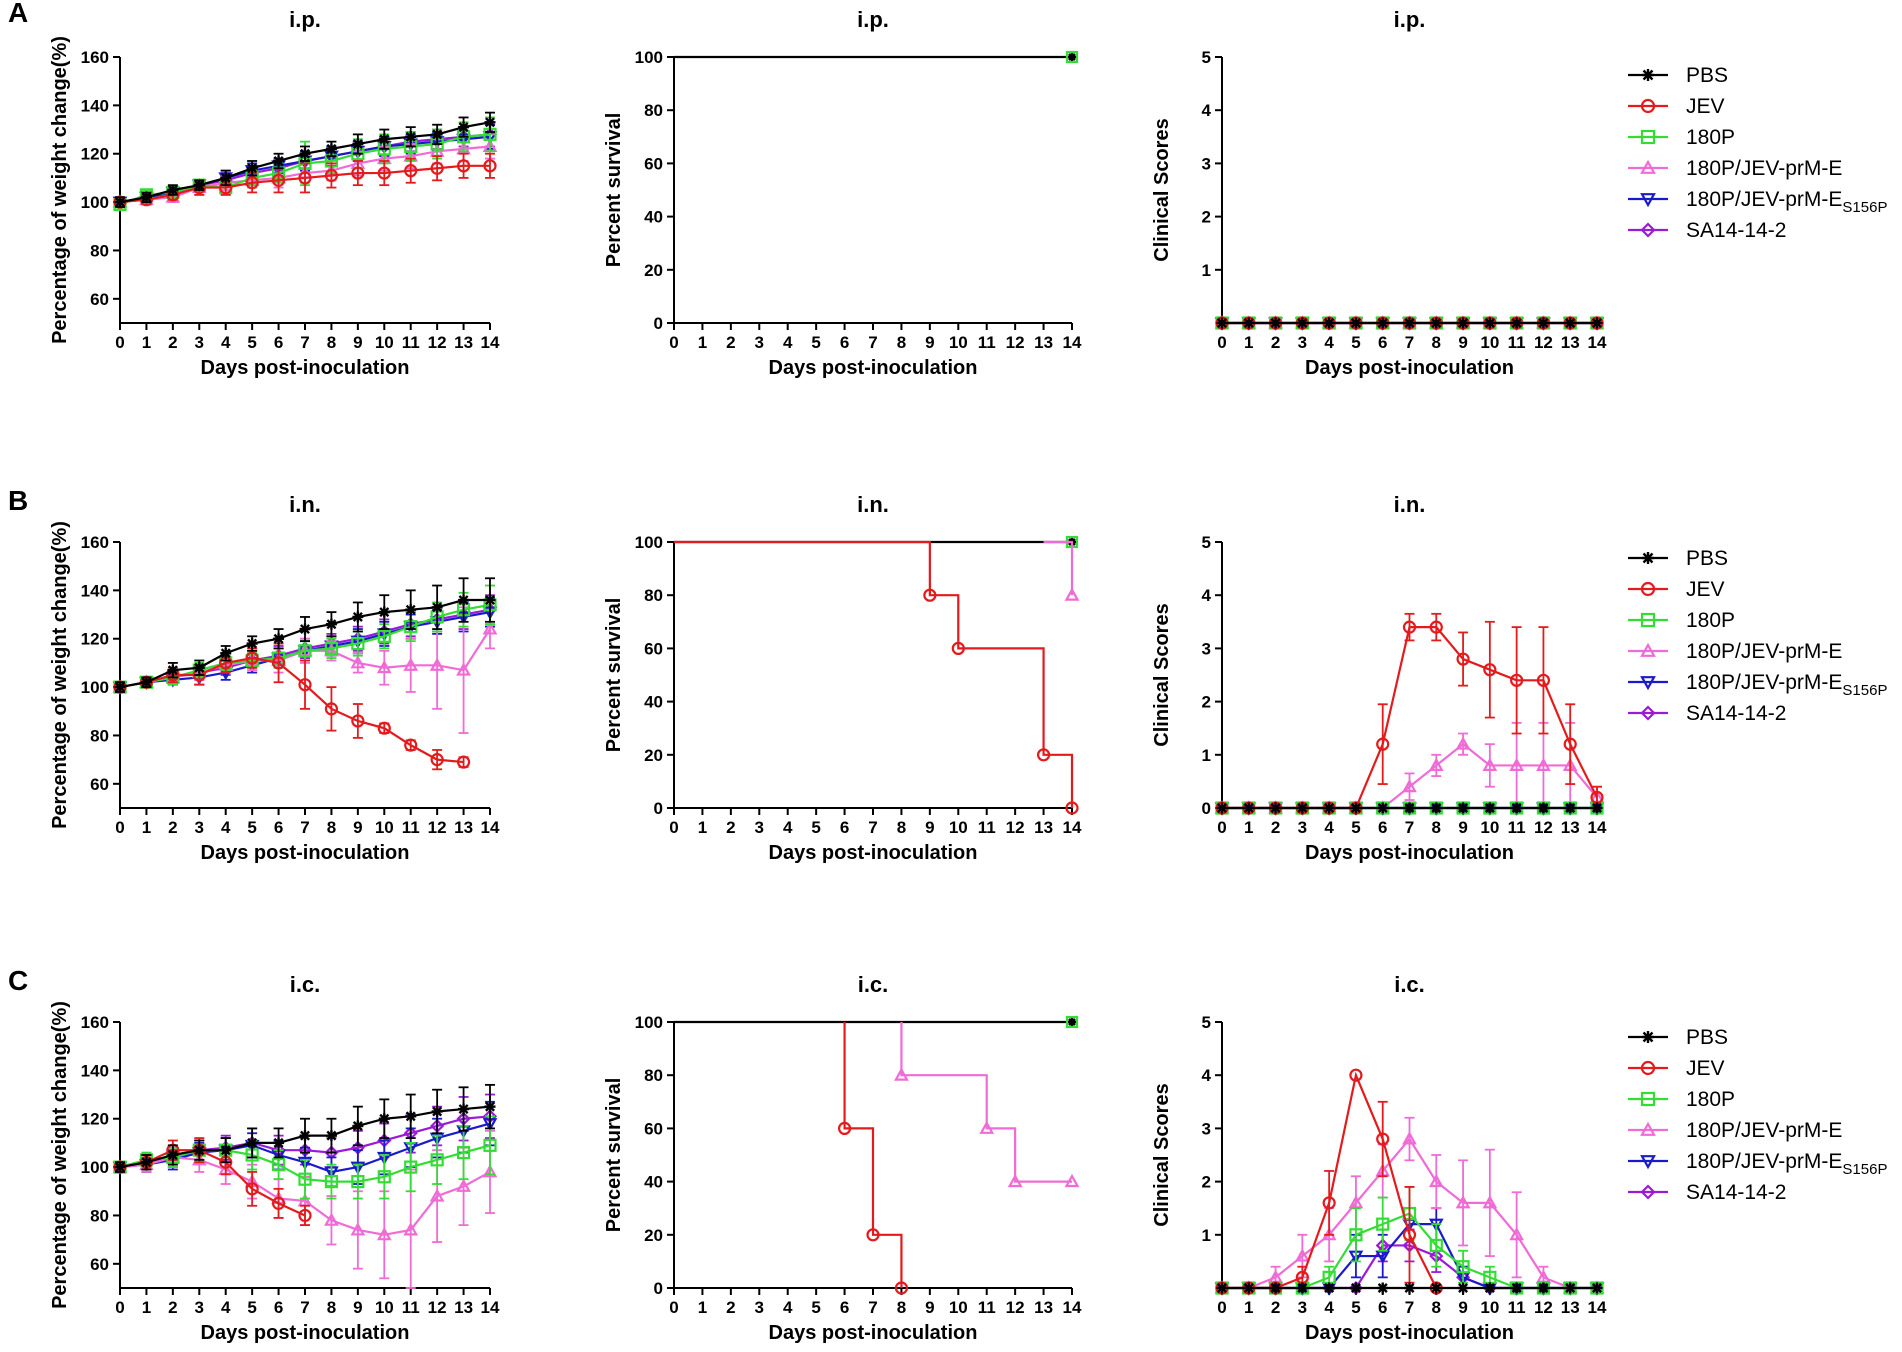  I want to click on x-axis-label-b1: Days post-inoculation, so click(305, 853).